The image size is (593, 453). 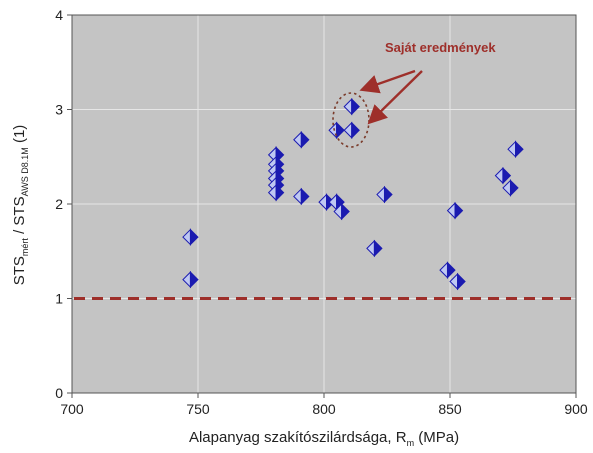 I want to click on y-tick-label: 3, so click(x=59, y=110).